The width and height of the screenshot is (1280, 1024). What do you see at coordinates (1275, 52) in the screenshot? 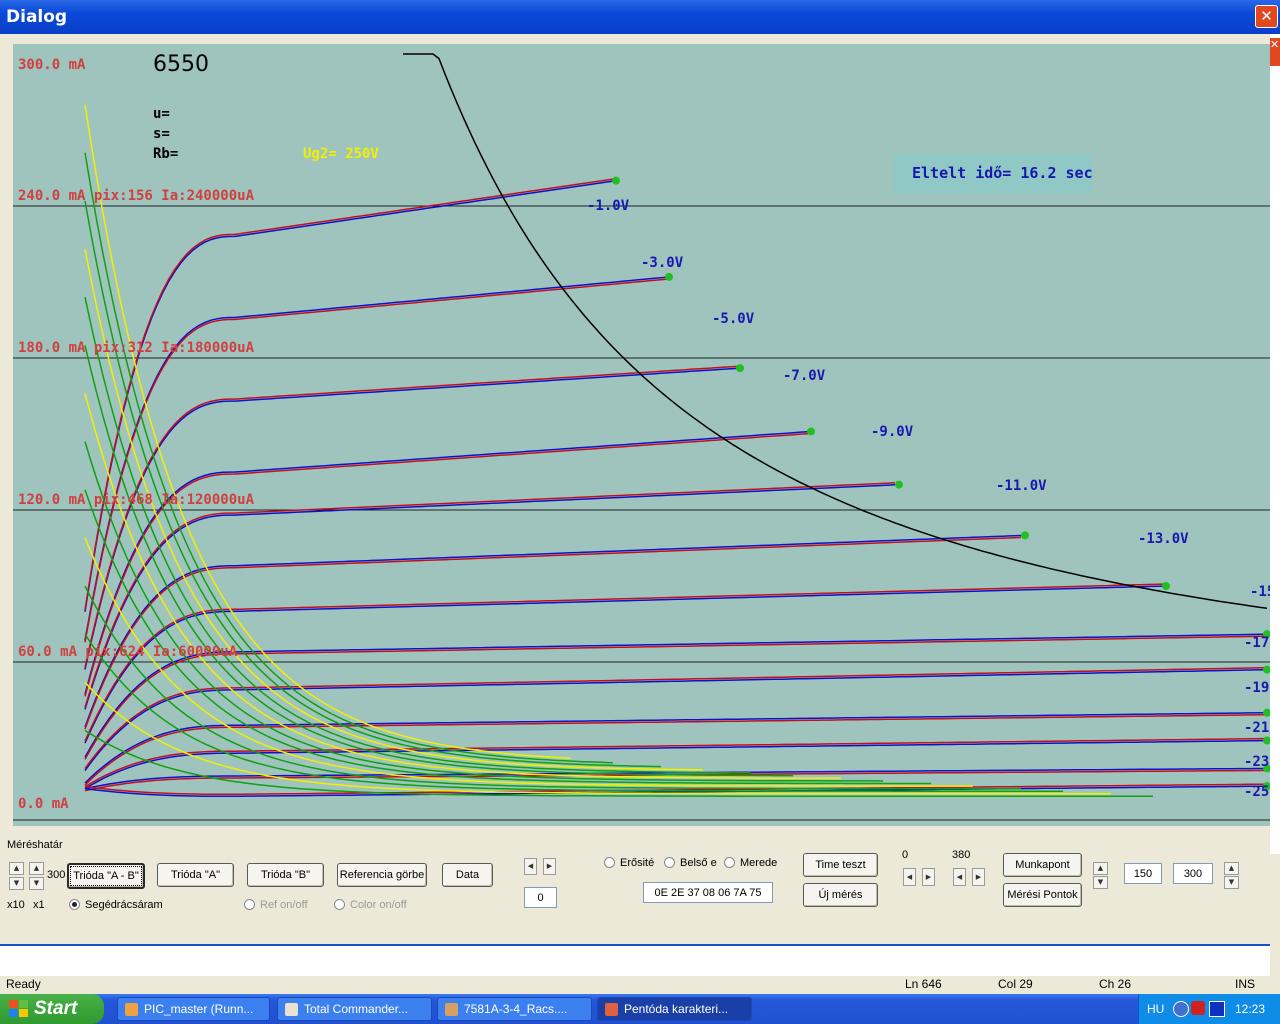
I see `close-icon: ✕` at bounding box center [1275, 52].